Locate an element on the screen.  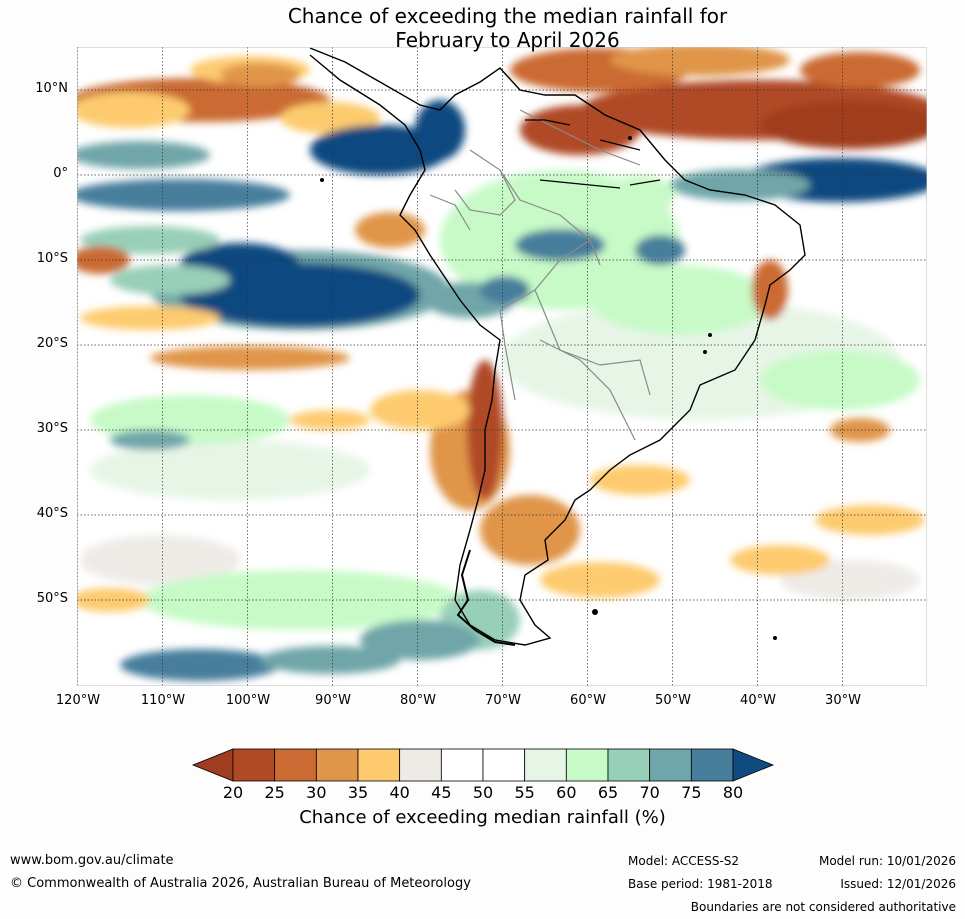
lat-label: 0° is located at coordinates (60, 173).